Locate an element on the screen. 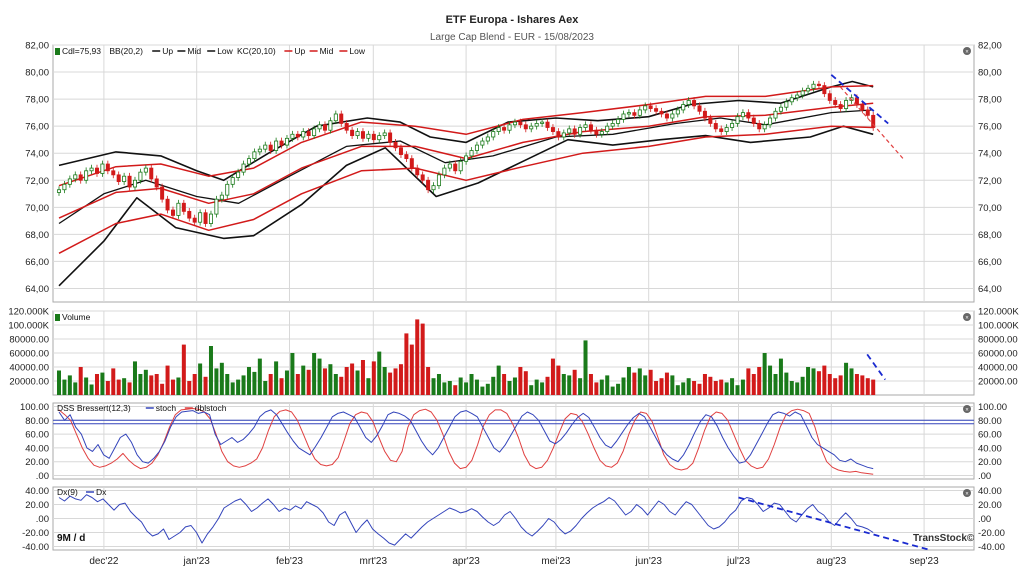 The width and height of the screenshot is (1024, 579). x-tick-label: jan'23 is located at coordinates (196, 561).